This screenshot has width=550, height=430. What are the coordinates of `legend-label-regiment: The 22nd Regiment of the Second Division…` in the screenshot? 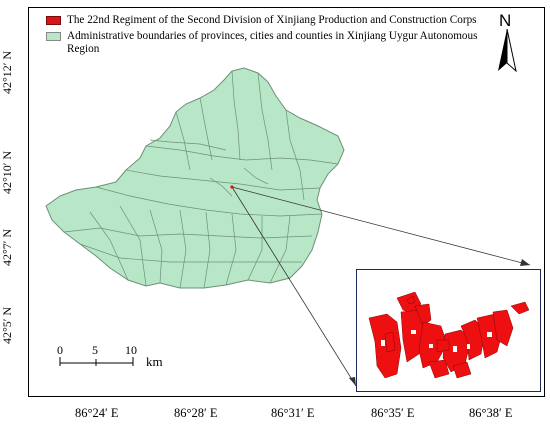 It's located at (272, 20).